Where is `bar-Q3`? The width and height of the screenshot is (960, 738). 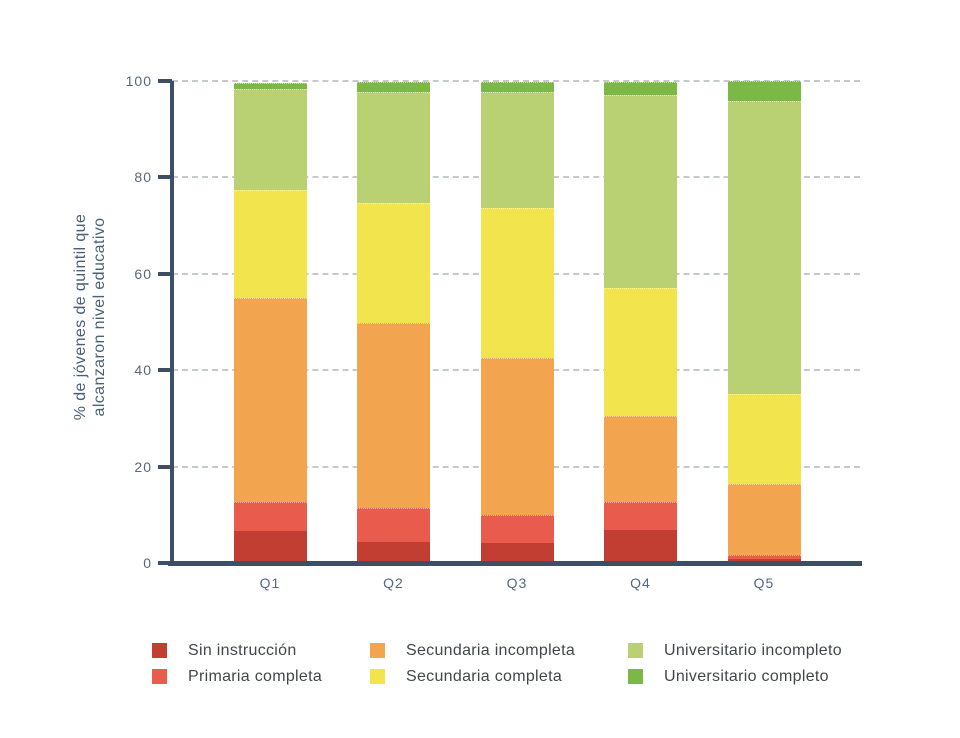
bar-Q3 is located at coordinates (517, 322).